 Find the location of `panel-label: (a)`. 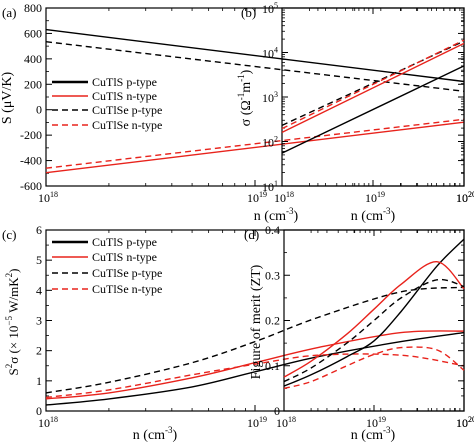

panel-label: (a) is located at coordinates (9, 12).